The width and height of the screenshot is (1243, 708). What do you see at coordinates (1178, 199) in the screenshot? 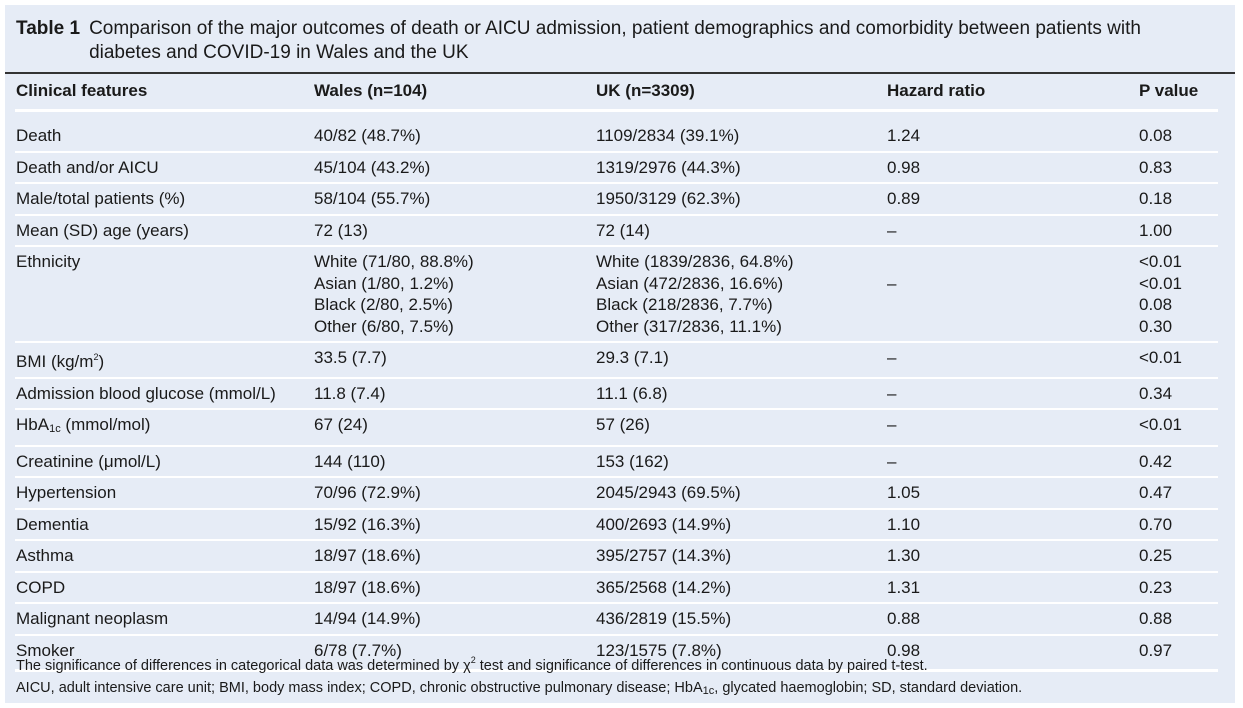
I see `p-value-cell: 0.18` at bounding box center [1178, 199].